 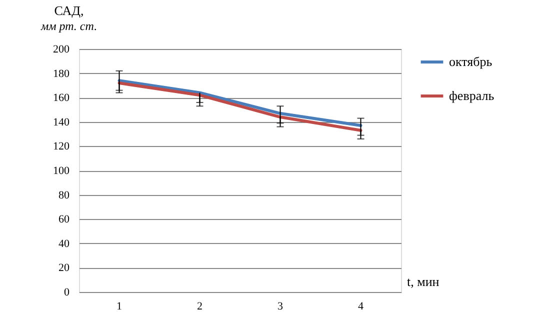 What do you see at coordinates (61, 122) in the screenshot?
I see `y-tick-label: 140` at bounding box center [61, 122].